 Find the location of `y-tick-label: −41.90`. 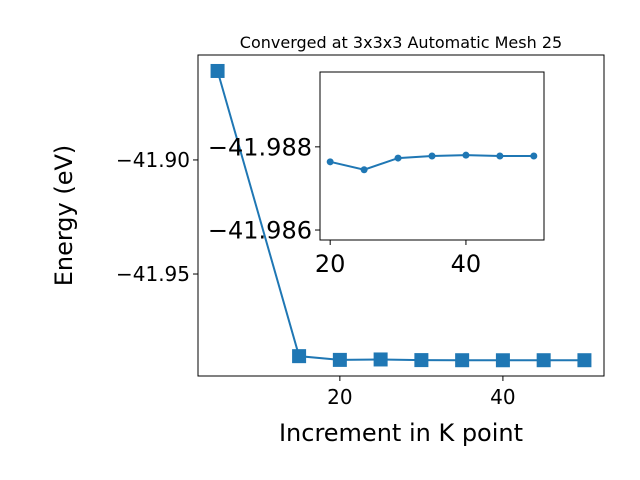

y-tick-label: −41.90 is located at coordinates (153, 160).